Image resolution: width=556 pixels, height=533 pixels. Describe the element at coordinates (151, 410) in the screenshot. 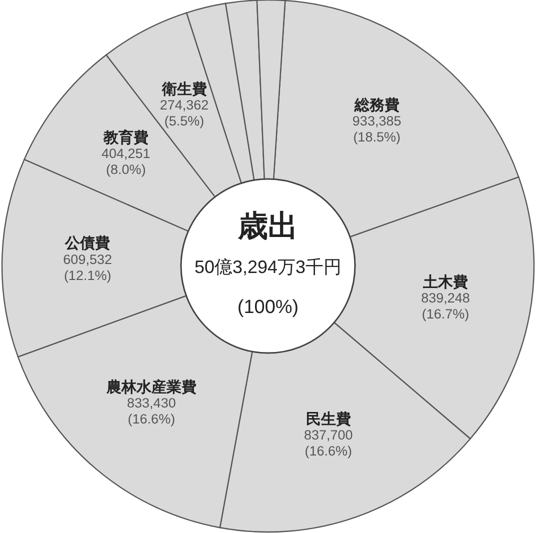

I see `data-label: 833,430 (16.6%)` at that location.